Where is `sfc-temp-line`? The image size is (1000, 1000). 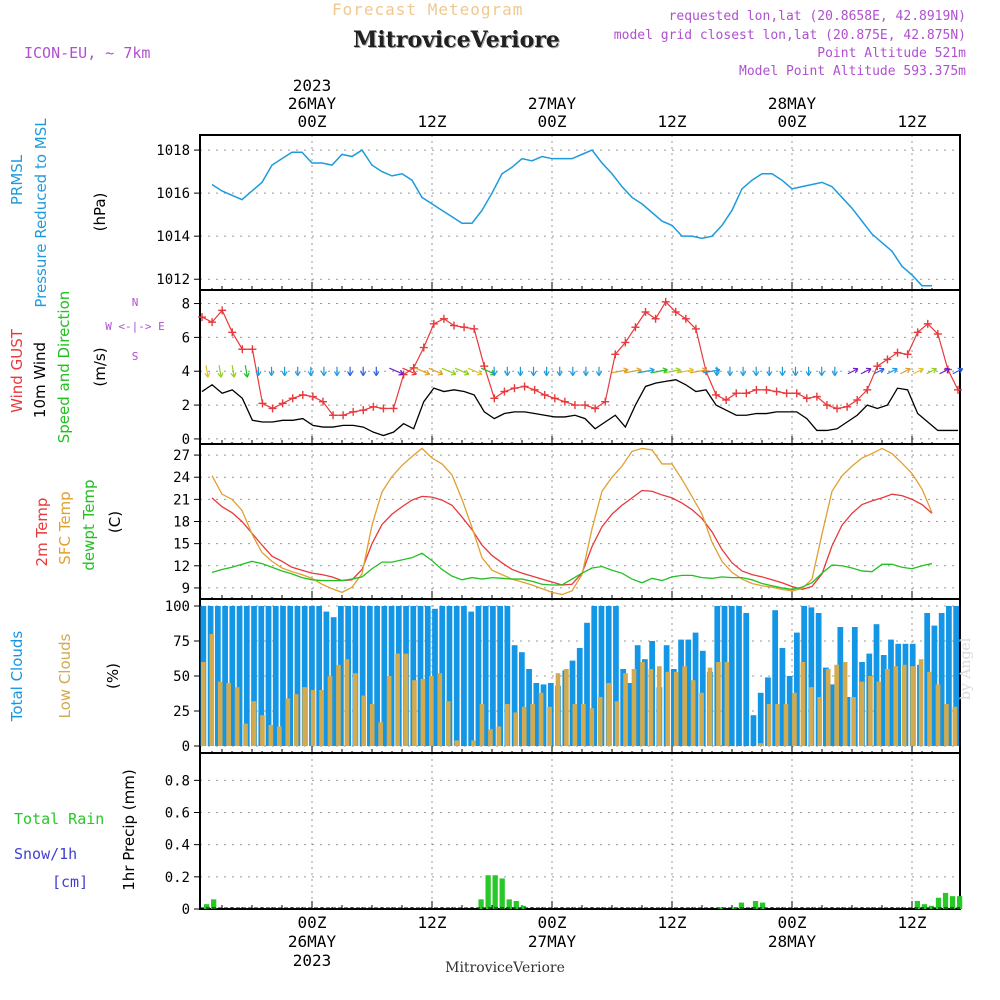
sfc-temp-line is located at coordinates (572, 521).